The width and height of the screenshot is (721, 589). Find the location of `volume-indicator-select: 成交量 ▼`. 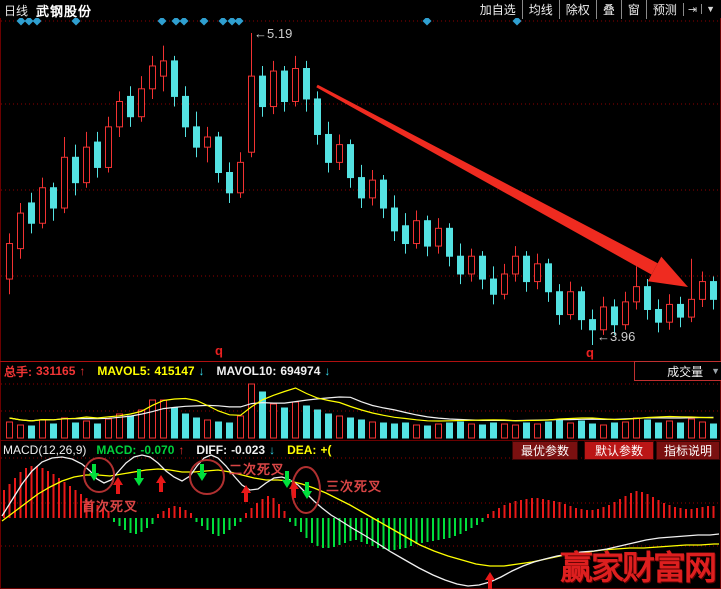

volume-indicator-select: 成交量 ▼ is located at coordinates (677, 371).